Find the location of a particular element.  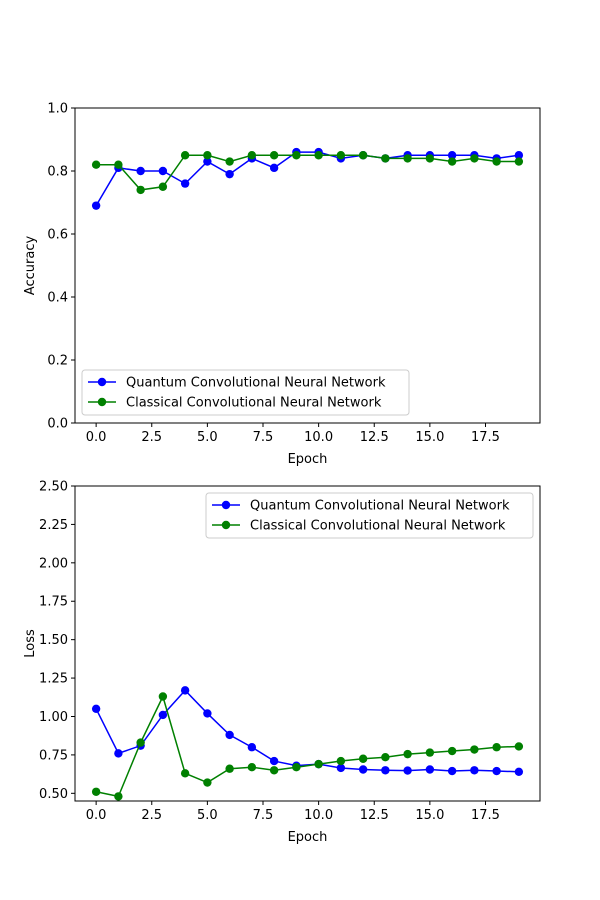

accuracy-x-tick-label: 17.5 is located at coordinates (485, 437).